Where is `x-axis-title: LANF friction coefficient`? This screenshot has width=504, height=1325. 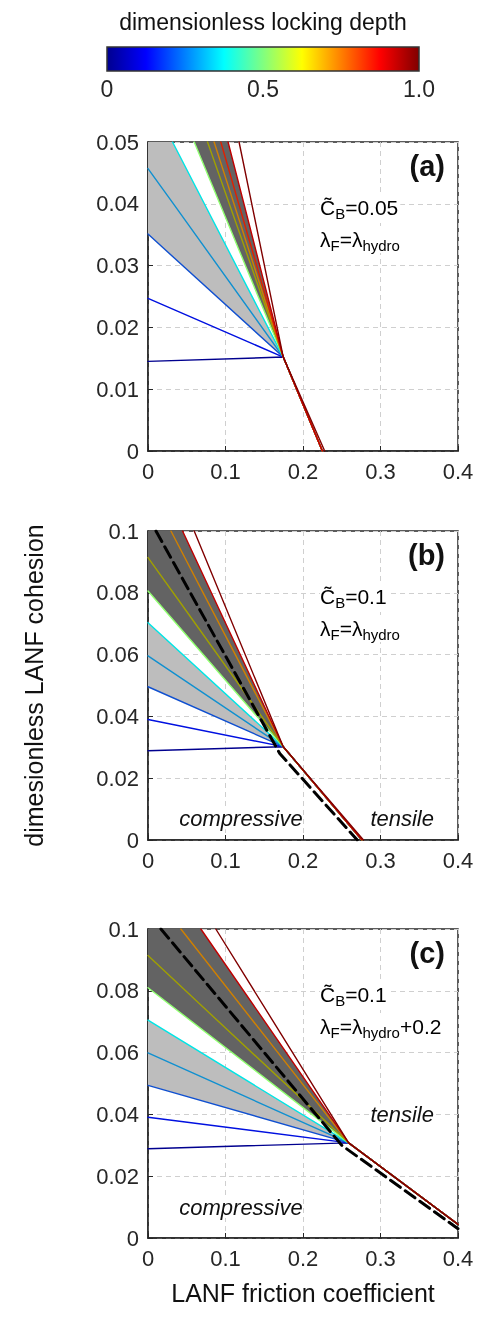
x-axis-title: LANF friction coefficient is located at coordinates (303, 1292).